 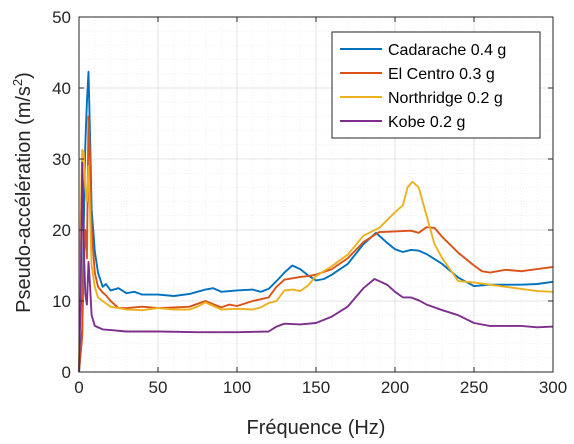 What do you see at coordinates (316, 387) in the screenshot?
I see `x-tick-label: 150` at bounding box center [316, 387].